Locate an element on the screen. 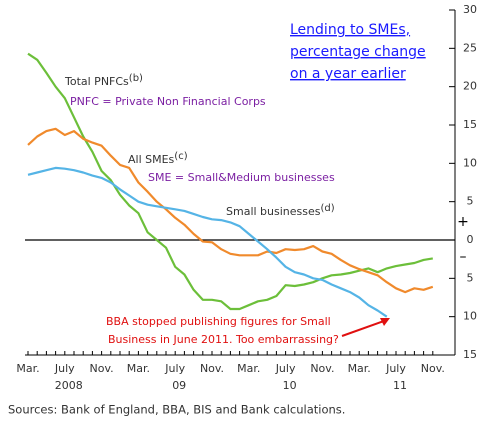 This screenshot has height=426, width=488. chart-title: on a year earlier is located at coordinates (348, 74).